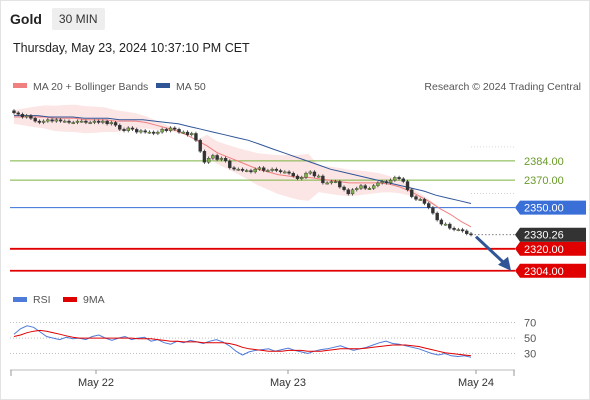 The width and height of the screenshot is (590, 400). What do you see at coordinates (20, 299) in the screenshot?
I see `rsi-legend-swatch` at bounding box center [20, 299].